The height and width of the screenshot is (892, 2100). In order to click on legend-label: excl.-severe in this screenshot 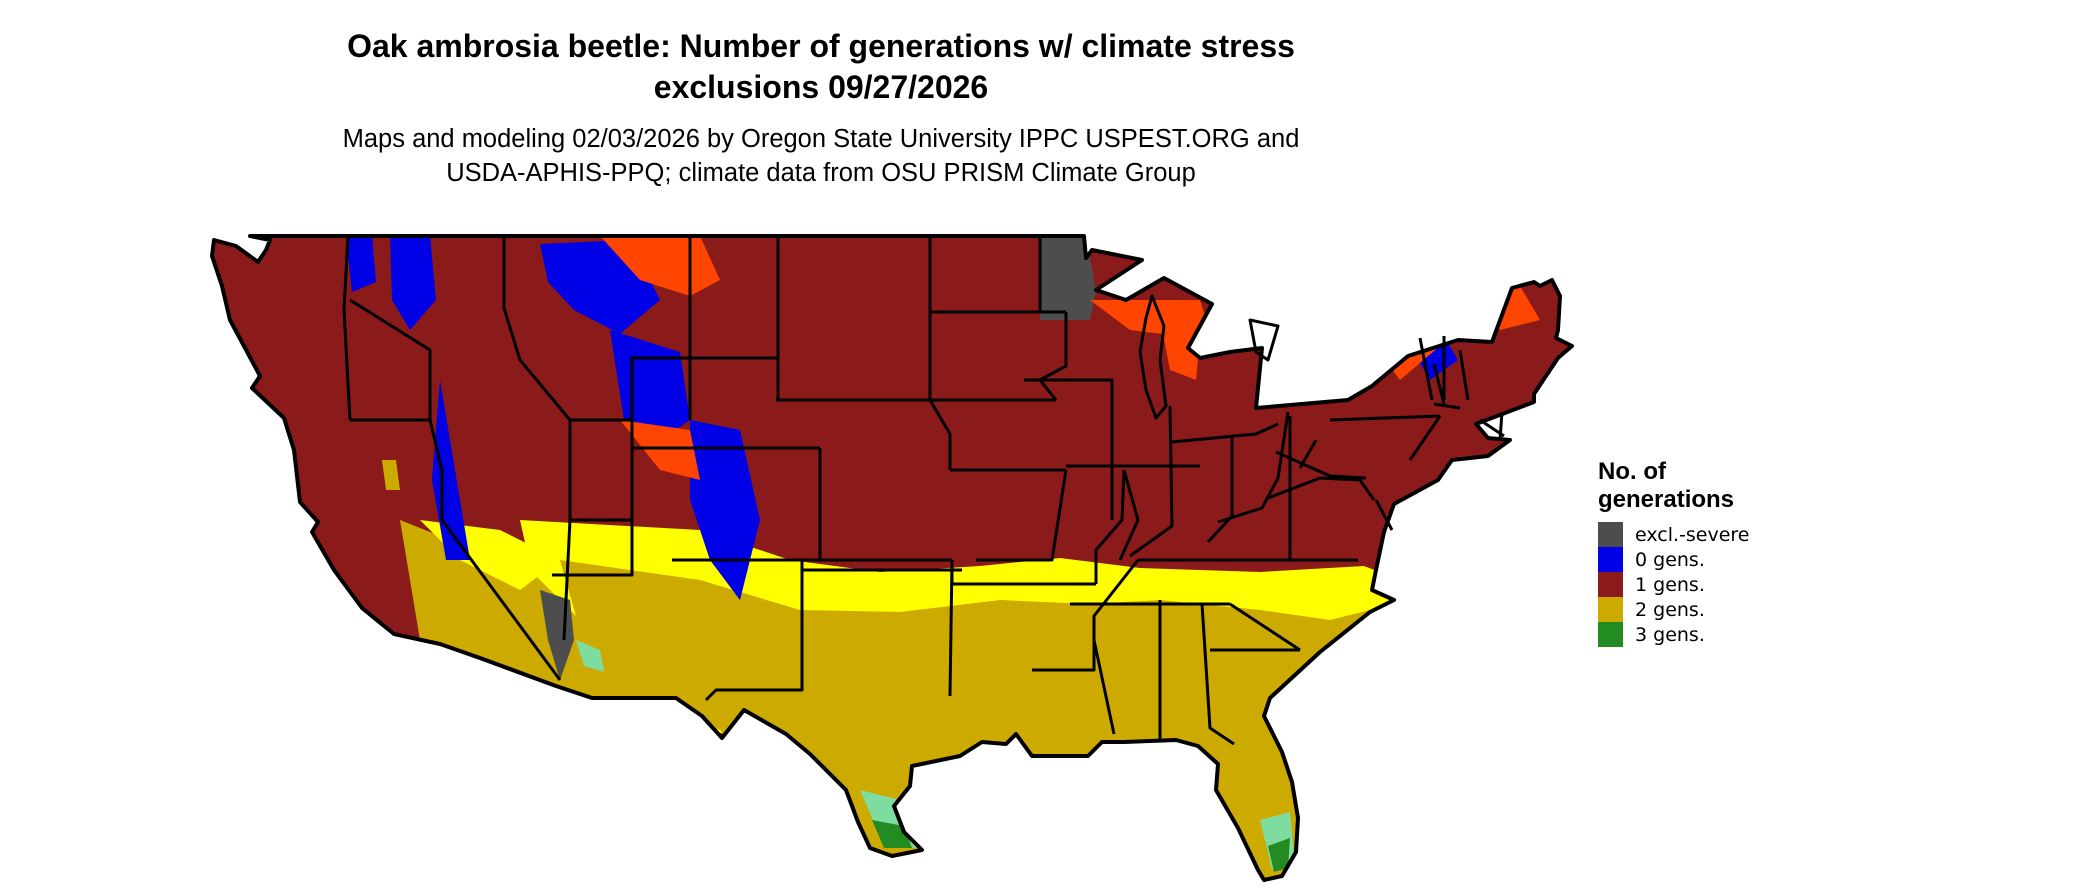, I will do `click(1692, 534)`.